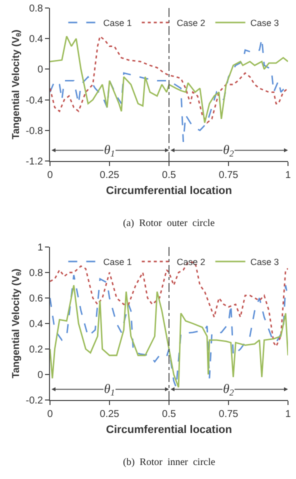  What do you see at coordinates (40, 248) in the screenshot?
I see `y-tick-label: 1` at bounding box center [40, 248].